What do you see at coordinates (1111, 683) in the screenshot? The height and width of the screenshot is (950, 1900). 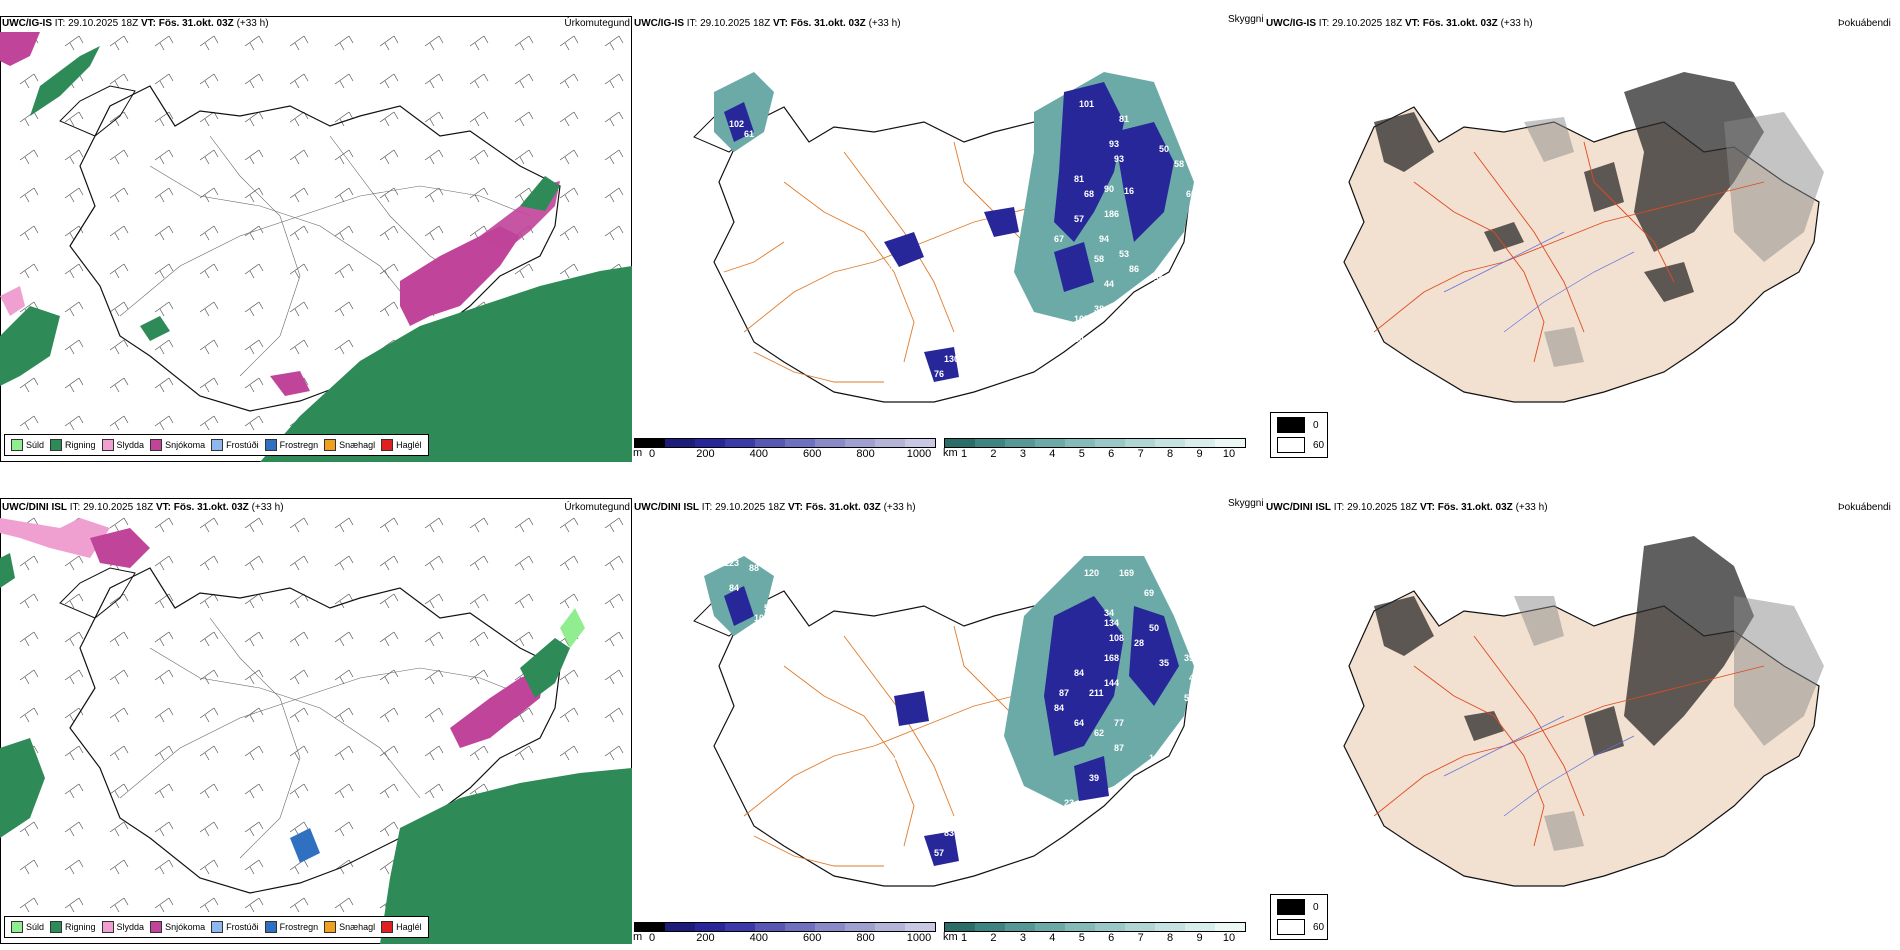 I see `vis-value-label: 144` at bounding box center [1111, 683].